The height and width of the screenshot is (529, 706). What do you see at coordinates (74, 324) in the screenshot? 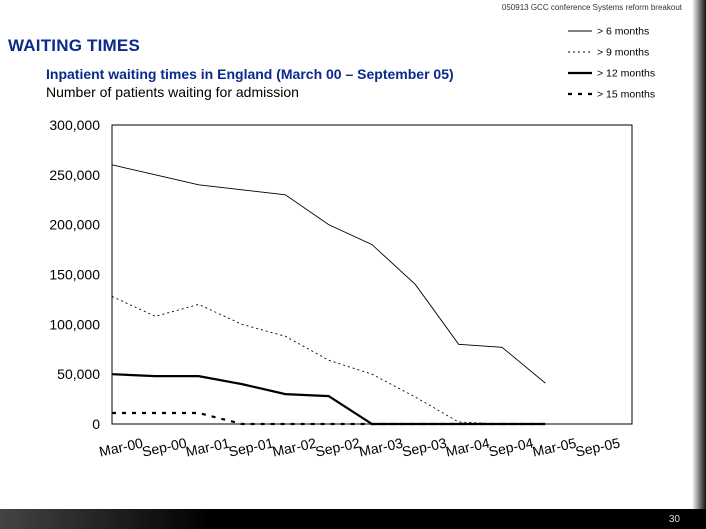
I see `y-tick-label: 100,000` at bounding box center [74, 324].